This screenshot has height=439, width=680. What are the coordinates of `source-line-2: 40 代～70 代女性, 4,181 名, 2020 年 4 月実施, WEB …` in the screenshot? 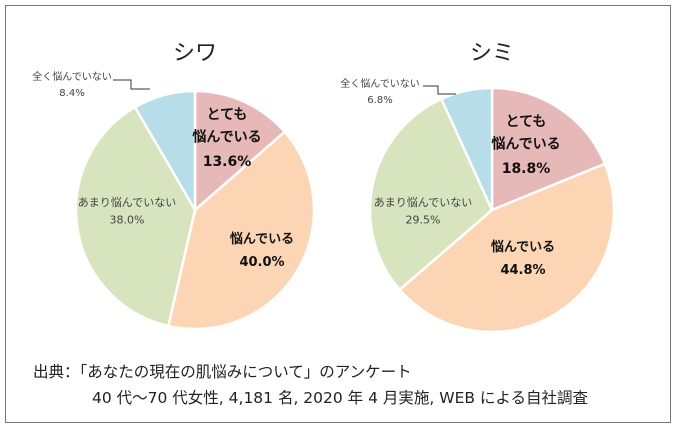 It's located at (340, 398).